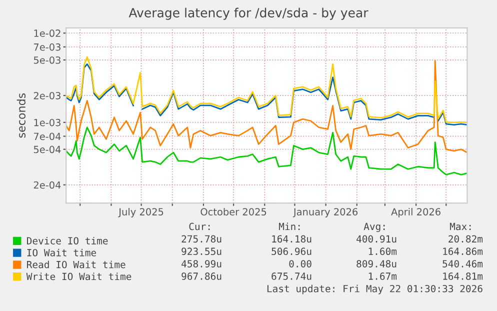 The height and width of the screenshot is (311, 497). Describe the element at coordinates (21, 115) in the screenshot. I see `y-axis-title: seconds` at that location.